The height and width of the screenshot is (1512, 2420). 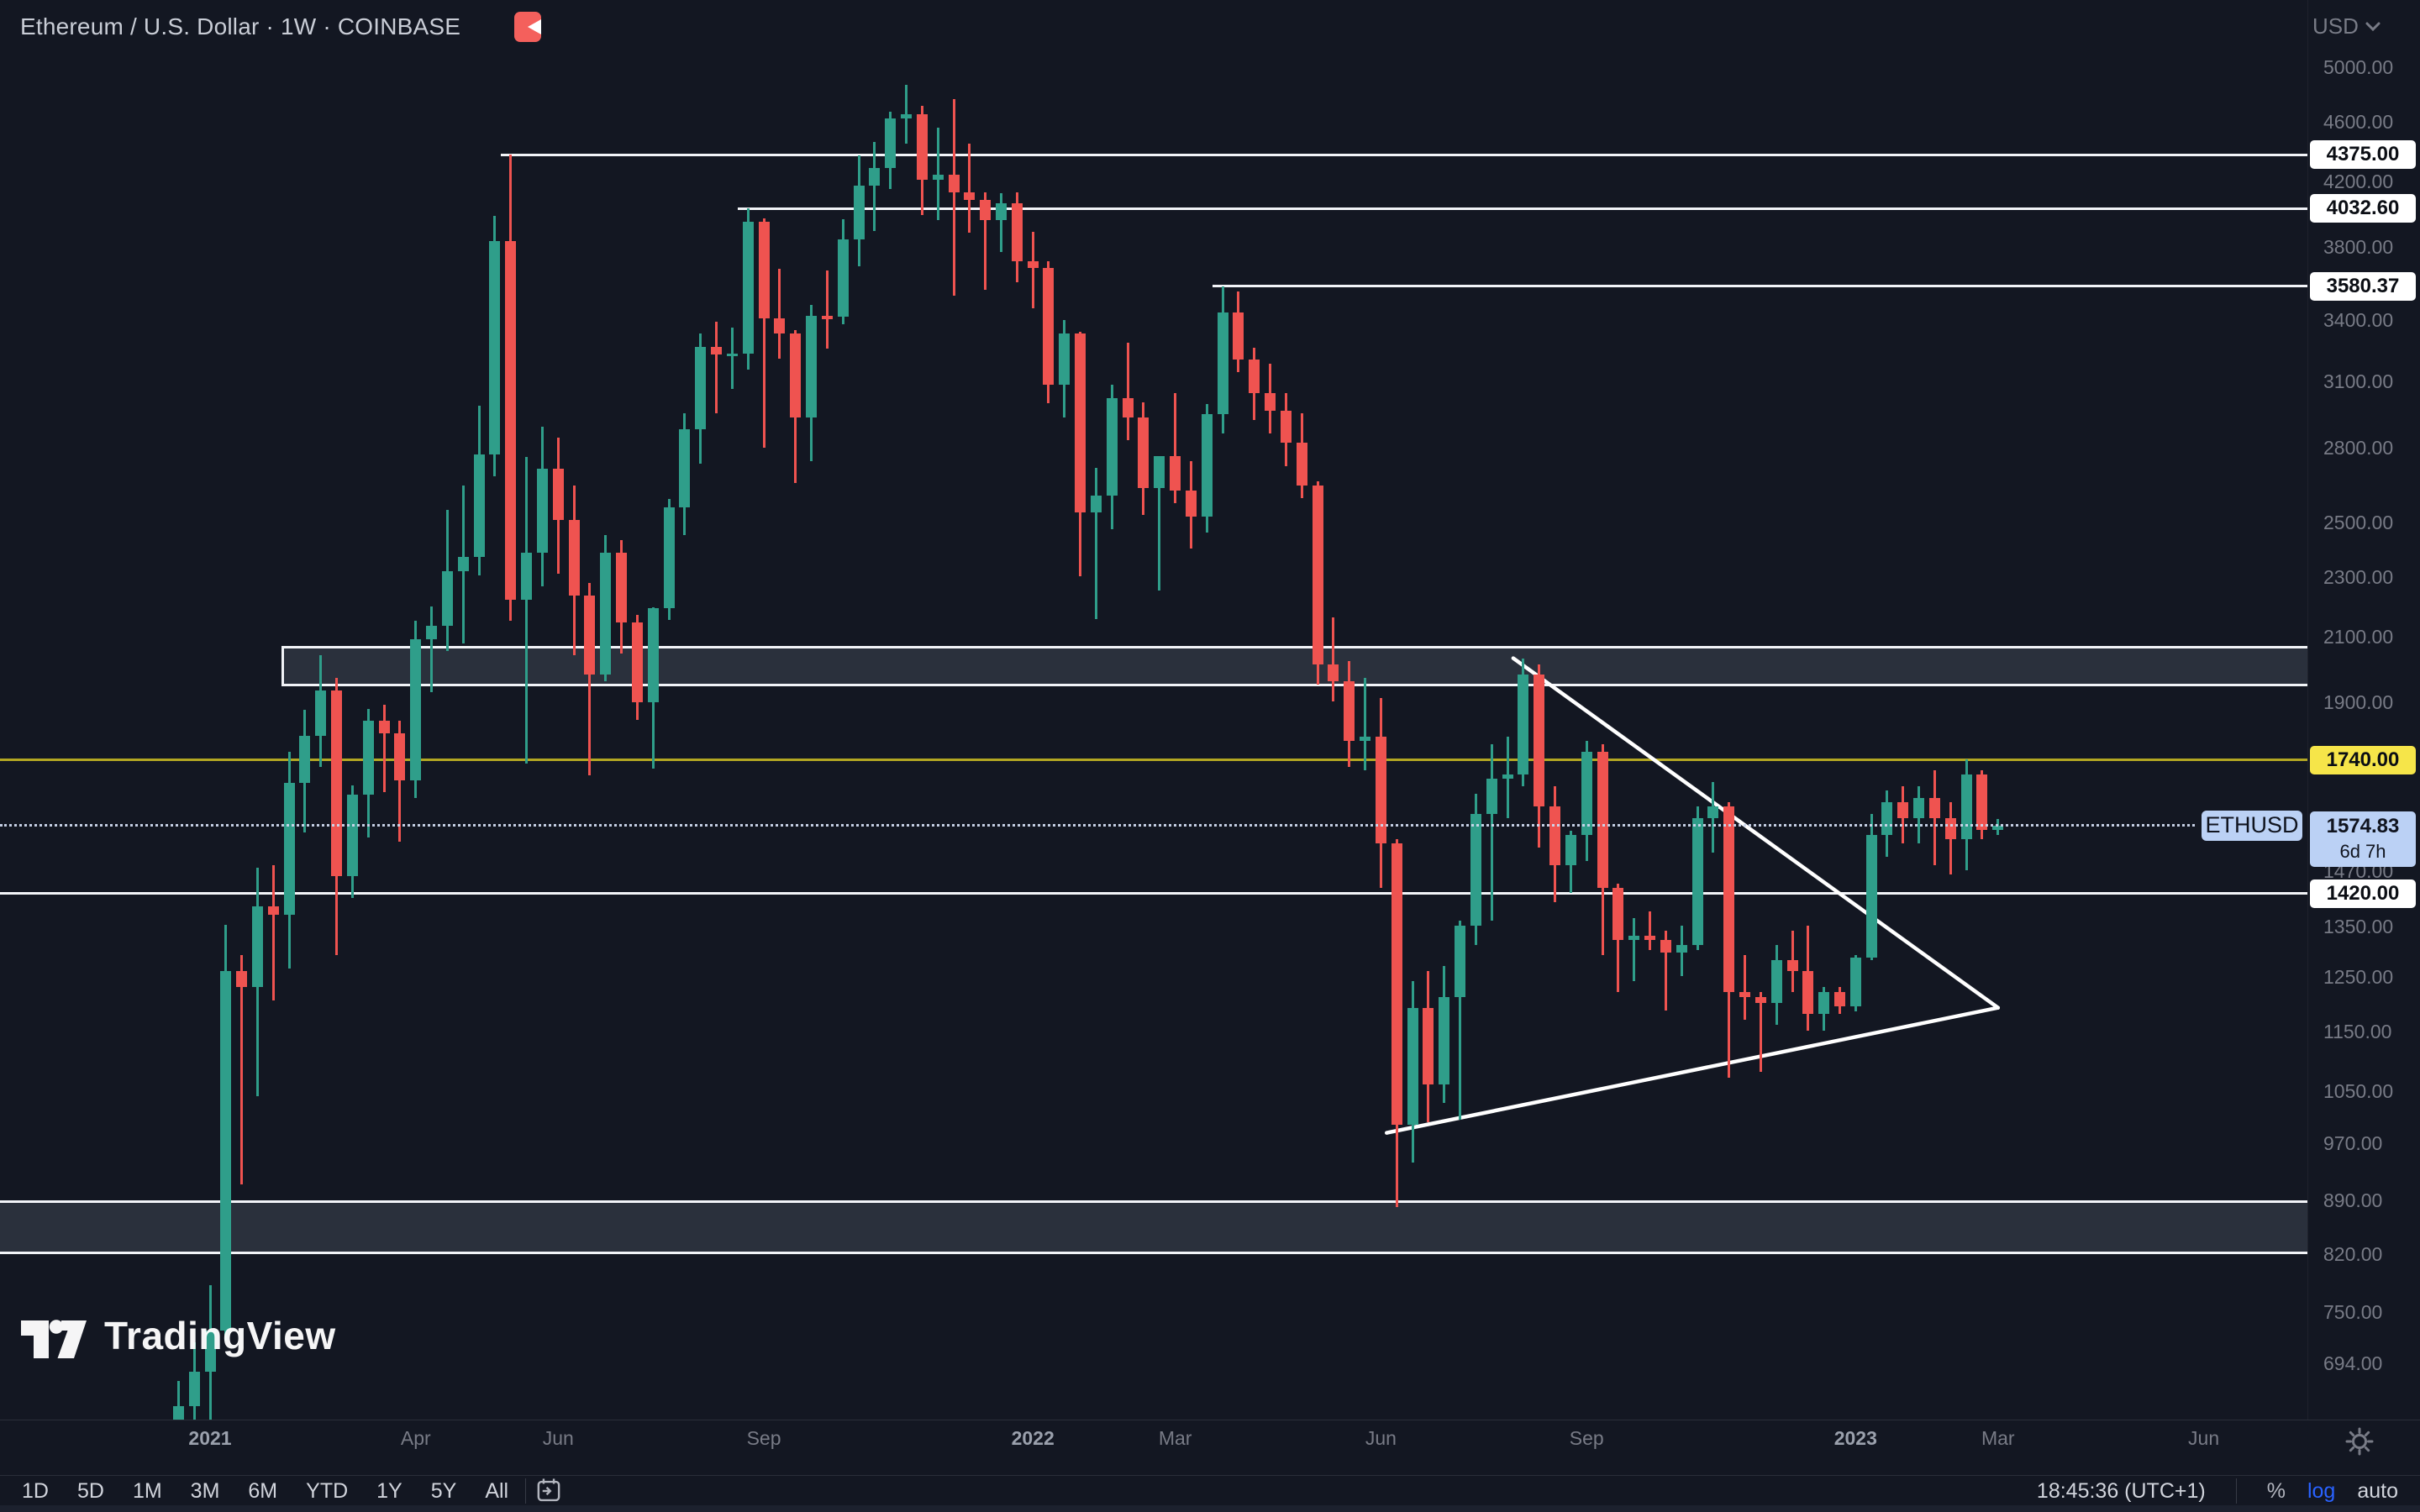 I want to click on currency-dropdown: USD, so click(x=2346, y=26).